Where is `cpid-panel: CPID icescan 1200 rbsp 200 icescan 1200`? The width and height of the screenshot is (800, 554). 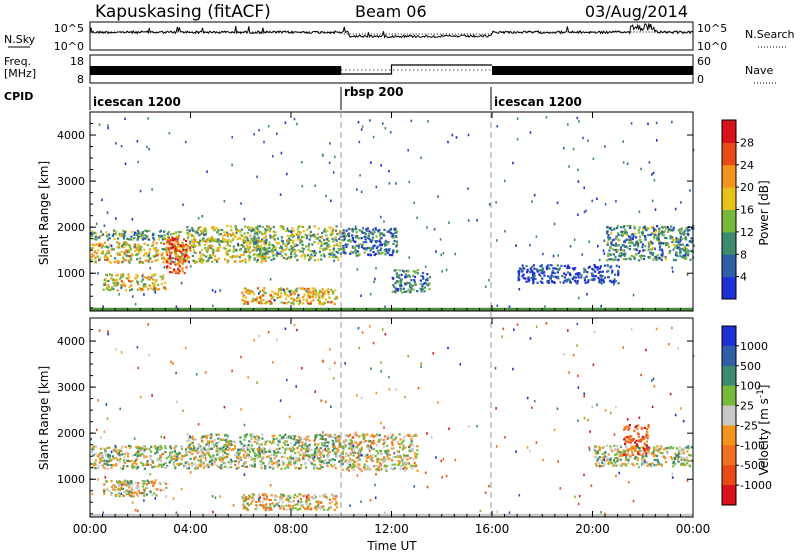
cpid-panel: CPID icescan 1200 rbsp 200 icescan 1200 is located at coordinates (293, 97).